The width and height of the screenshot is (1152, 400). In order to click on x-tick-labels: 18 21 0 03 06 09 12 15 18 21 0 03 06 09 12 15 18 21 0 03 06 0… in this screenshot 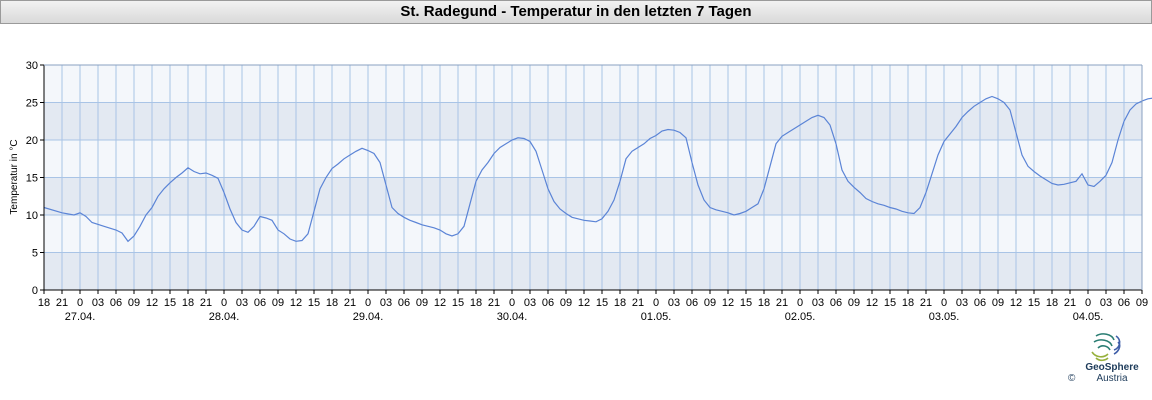, I will do `click(593, 299)`.